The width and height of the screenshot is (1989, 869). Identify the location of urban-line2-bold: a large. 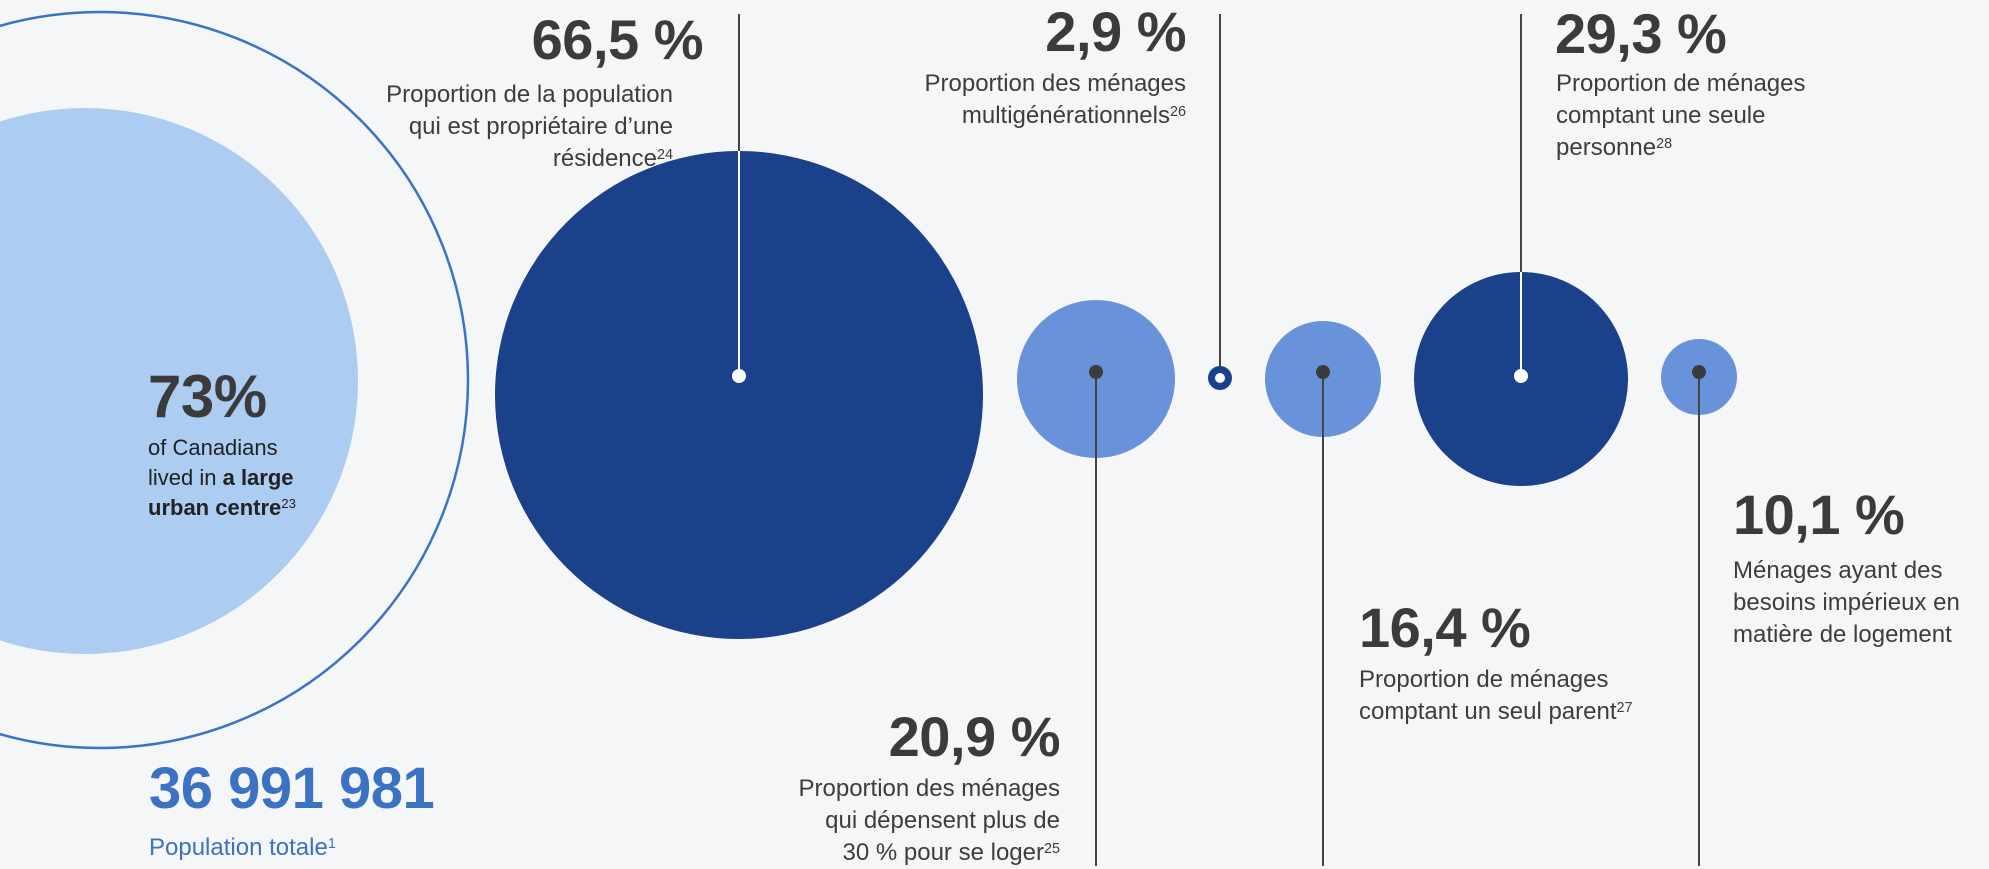
(258, 477).